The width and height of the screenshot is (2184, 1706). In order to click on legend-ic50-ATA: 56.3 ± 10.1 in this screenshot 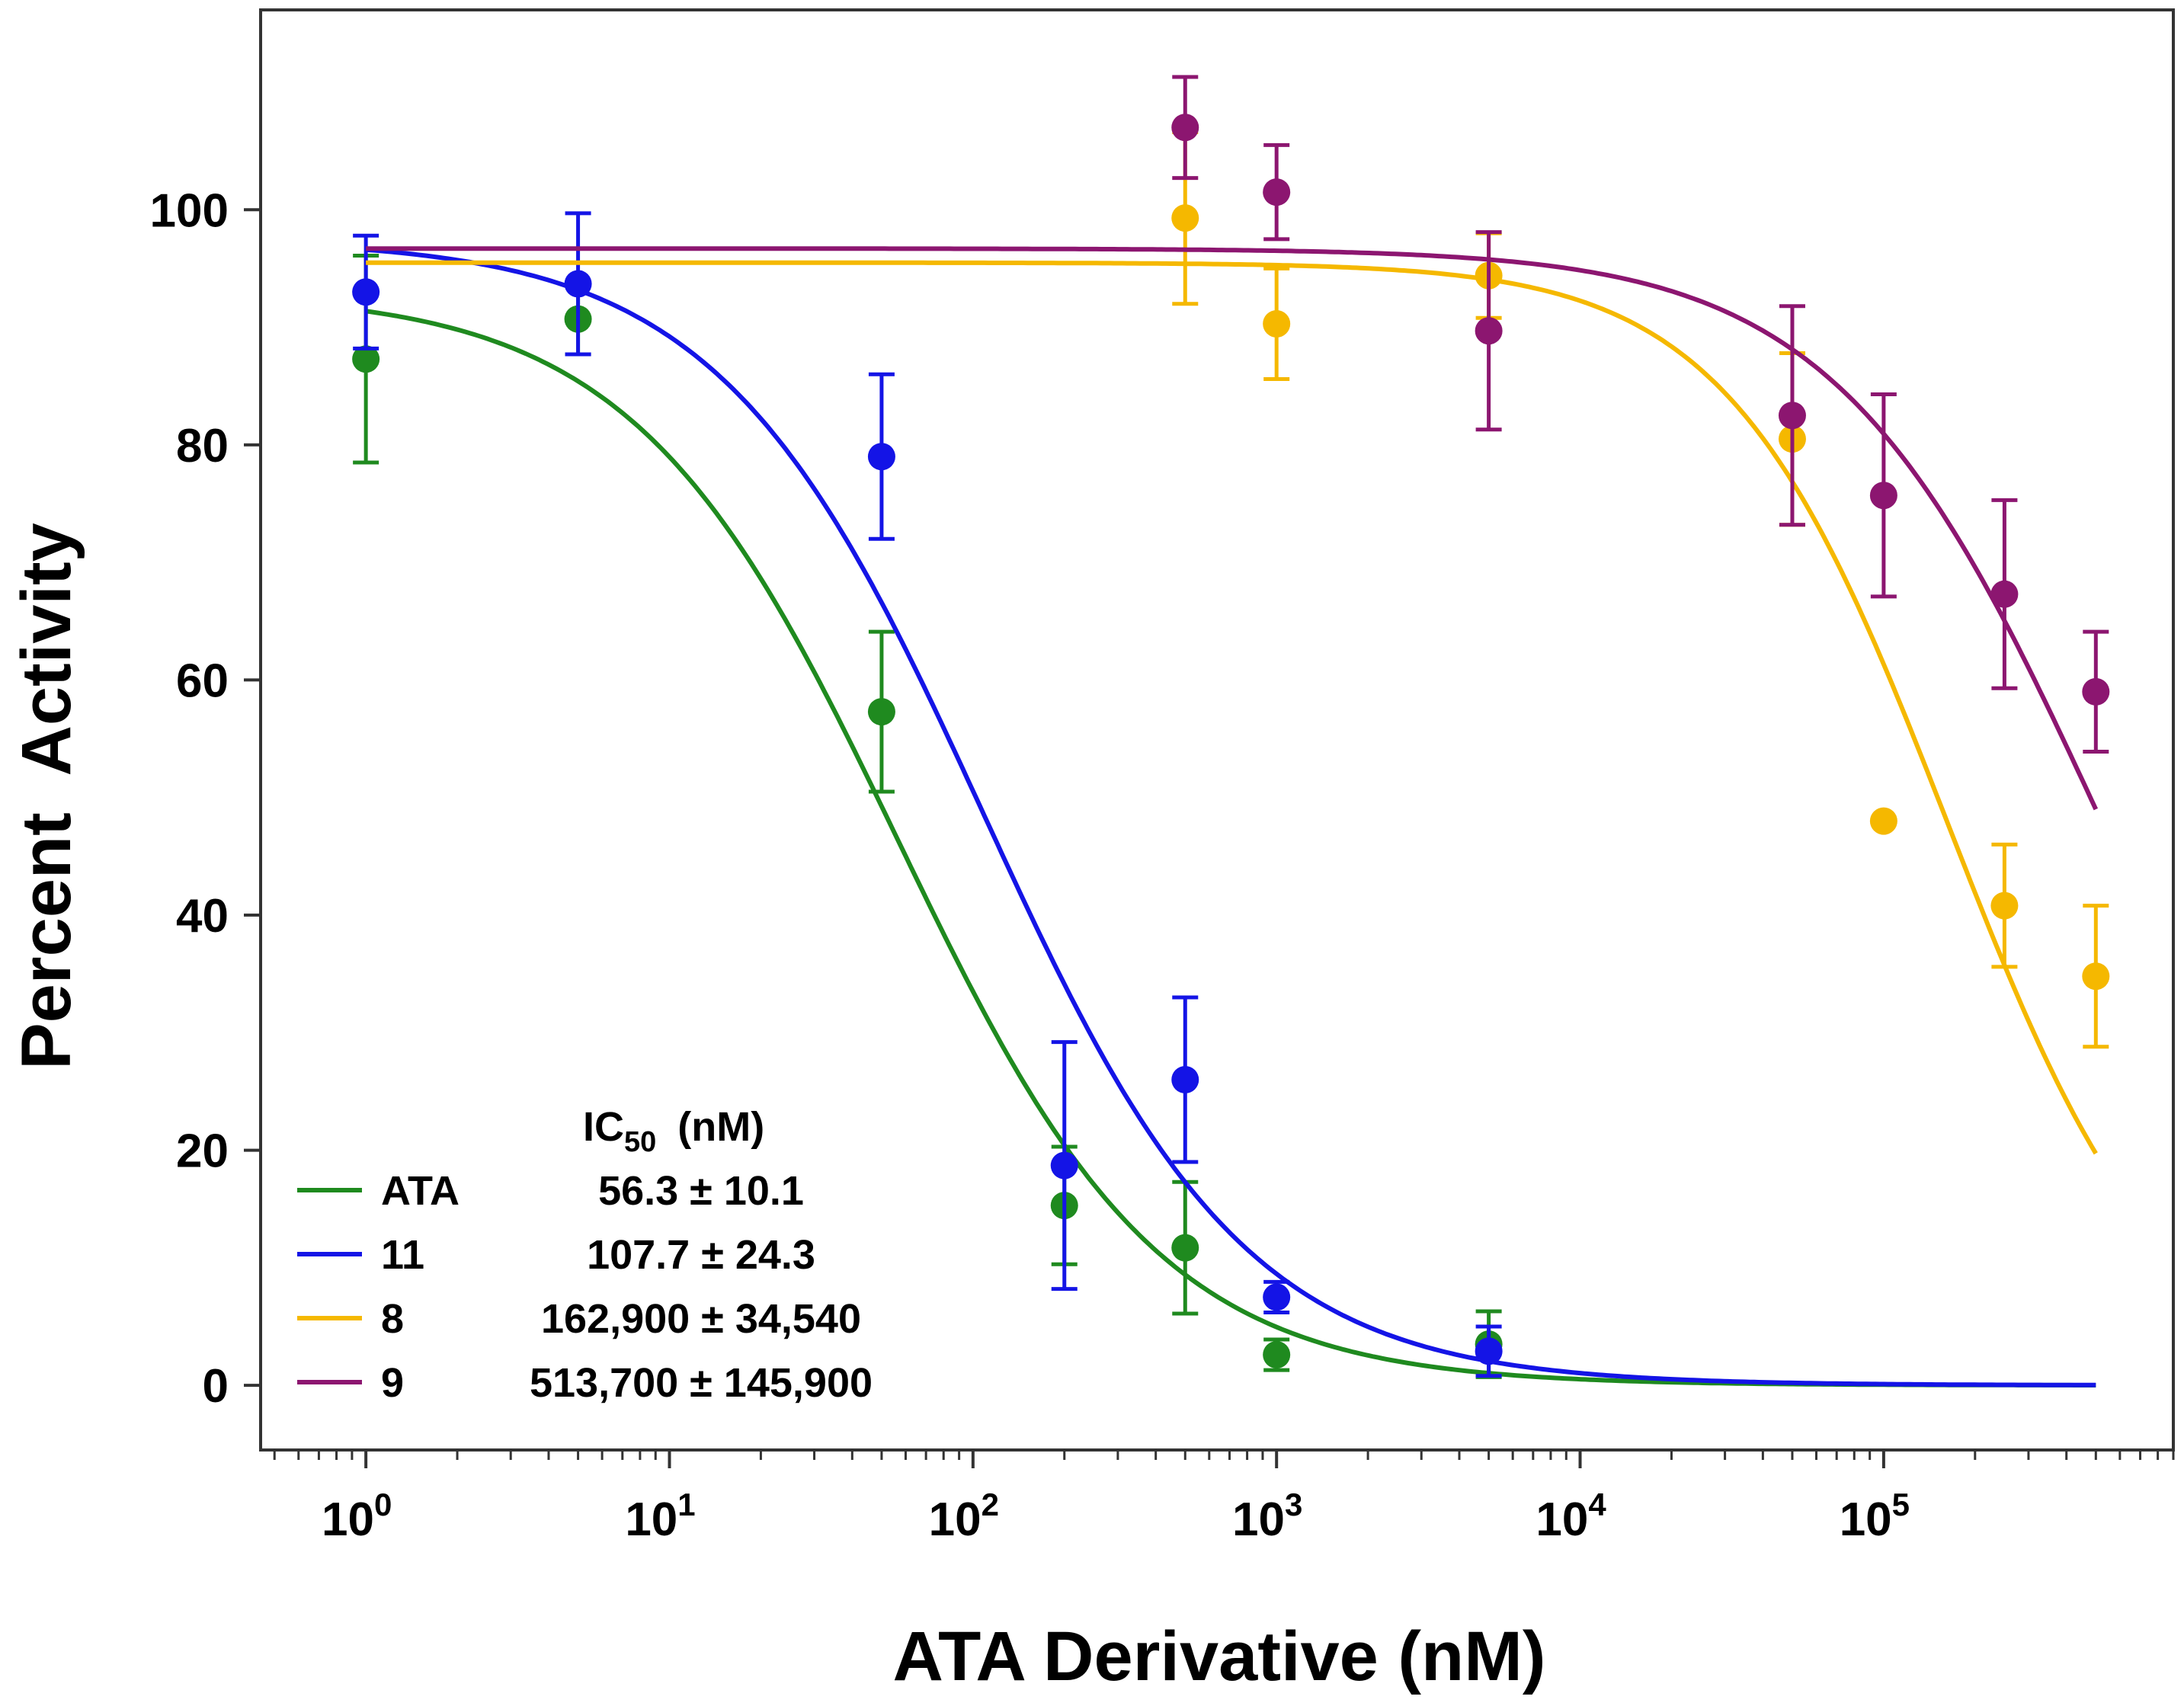, I will do `click(701, 1191)`.